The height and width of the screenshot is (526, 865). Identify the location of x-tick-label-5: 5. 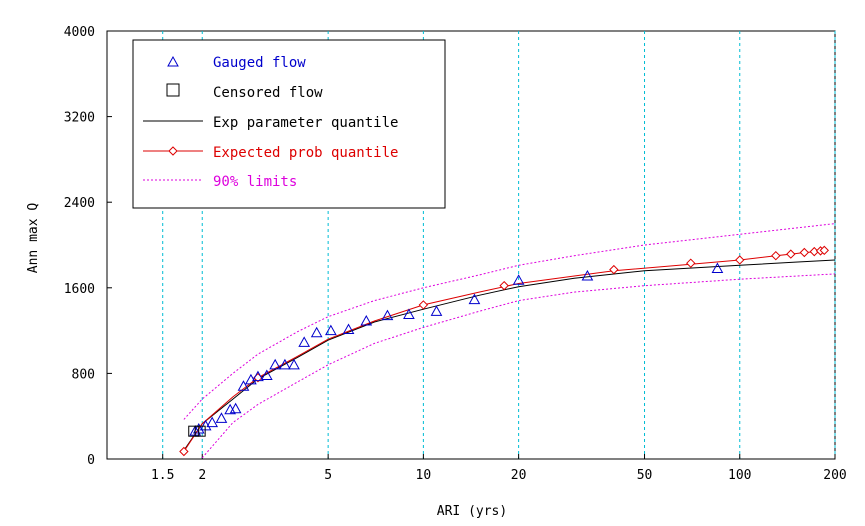
(328, 475).